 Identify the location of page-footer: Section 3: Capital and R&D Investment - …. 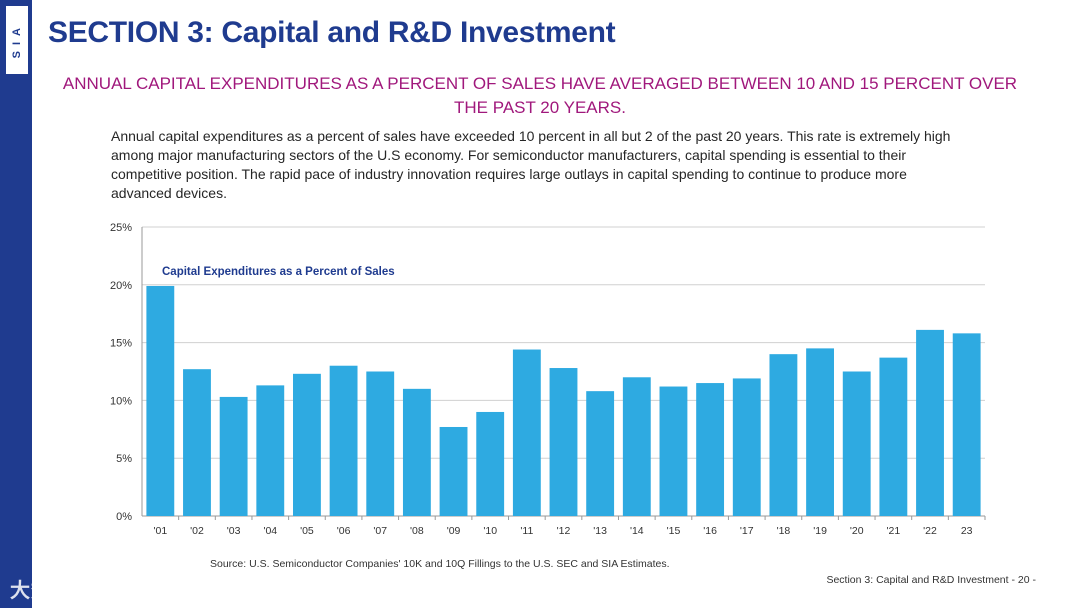
(931, 580).